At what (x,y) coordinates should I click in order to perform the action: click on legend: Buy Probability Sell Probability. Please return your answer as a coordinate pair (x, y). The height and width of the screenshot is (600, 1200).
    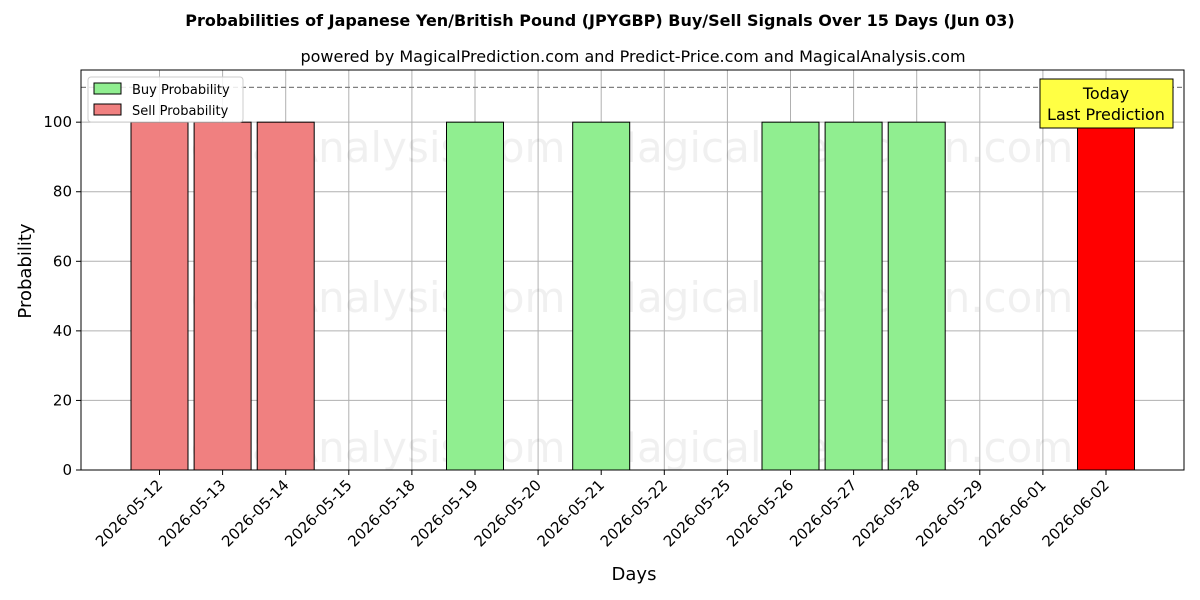
    Looking at the image, I should click on (165, 99).